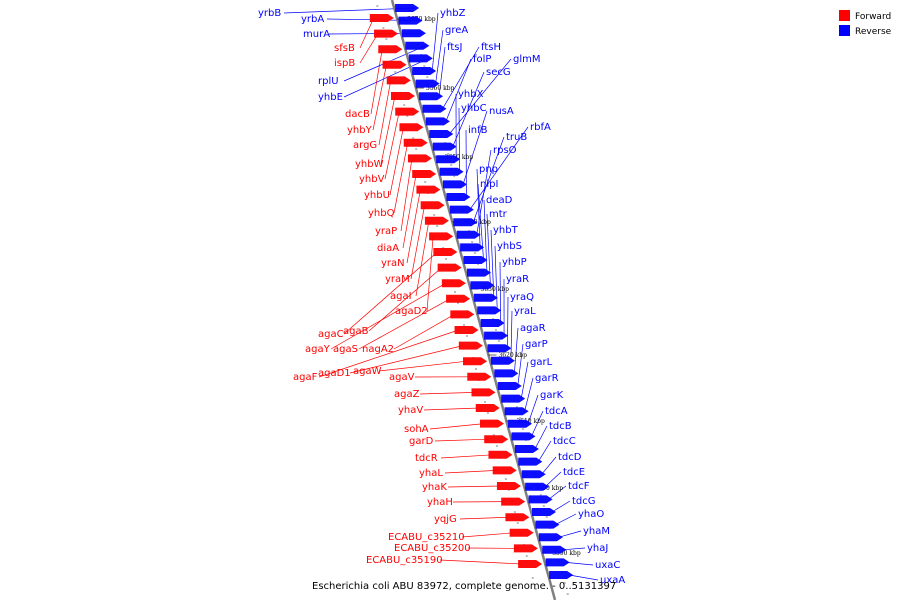  What do you see at coordinates (330, 97) in the screenshot?
I see `gene-label-yhbe: yhbE` at bounding box center [330, 97].